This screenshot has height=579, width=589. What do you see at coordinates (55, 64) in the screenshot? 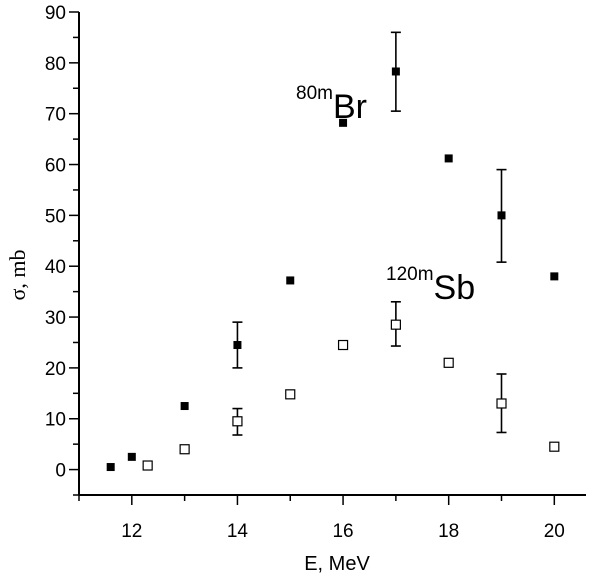
I see `y-tick-label: 80` at bounding box center [55, 64].